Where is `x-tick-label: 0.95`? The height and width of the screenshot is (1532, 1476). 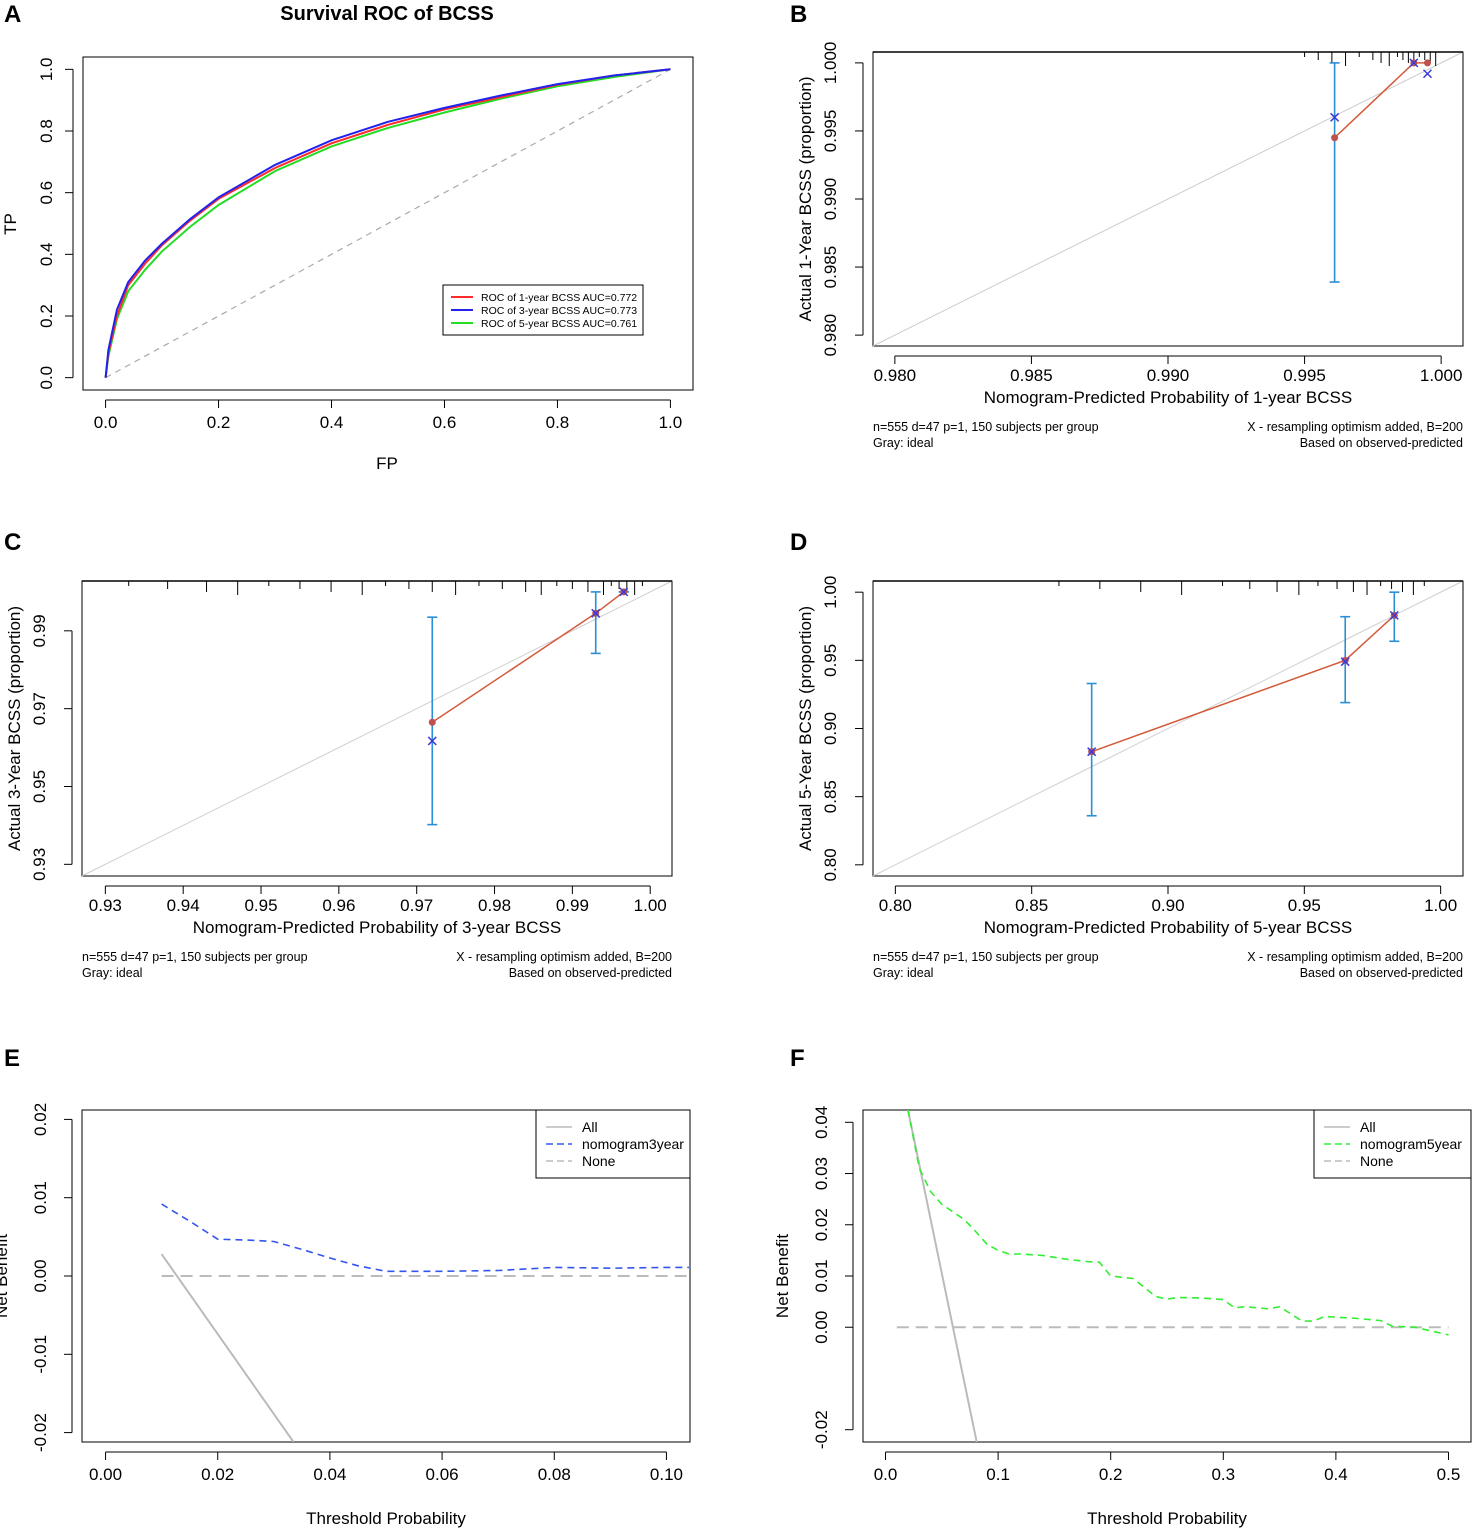
x-tick-label: 0.95 is located at coordinates (260, 905).